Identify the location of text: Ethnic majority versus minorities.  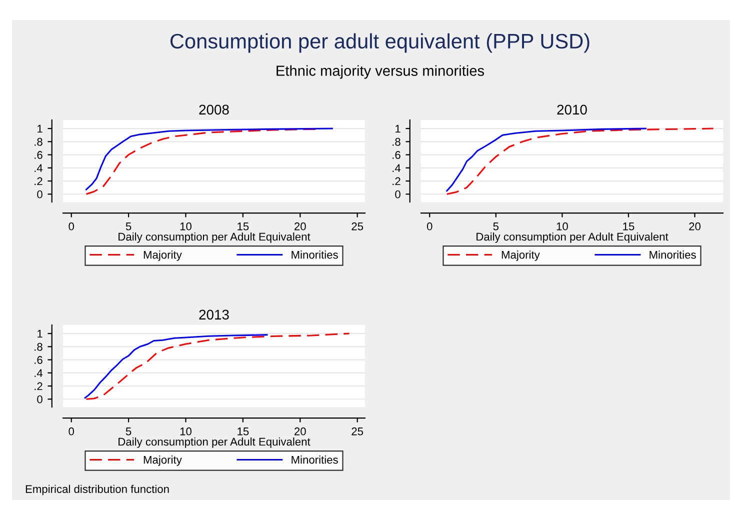
(380, 72).